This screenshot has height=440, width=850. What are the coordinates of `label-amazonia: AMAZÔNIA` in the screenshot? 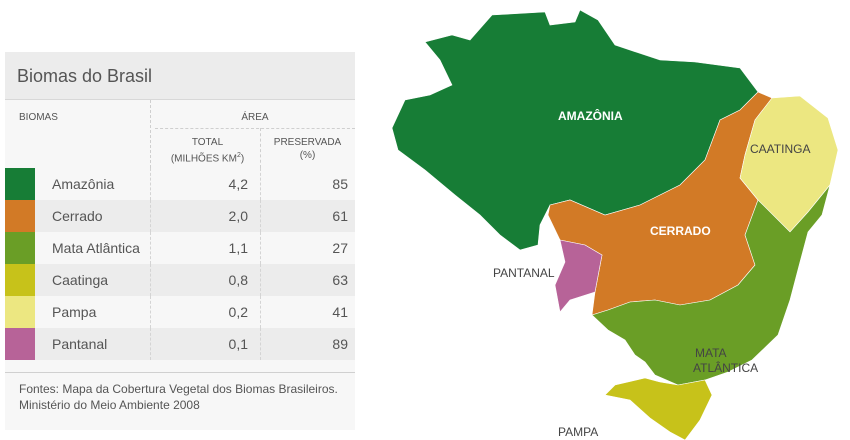 It's located at (590, 115).